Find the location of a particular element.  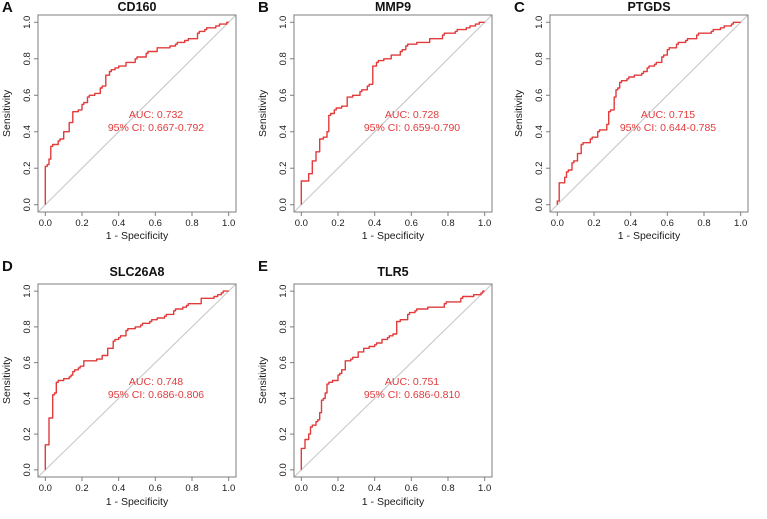

panel-title: PTGDS is located at coordinates (649, 7).